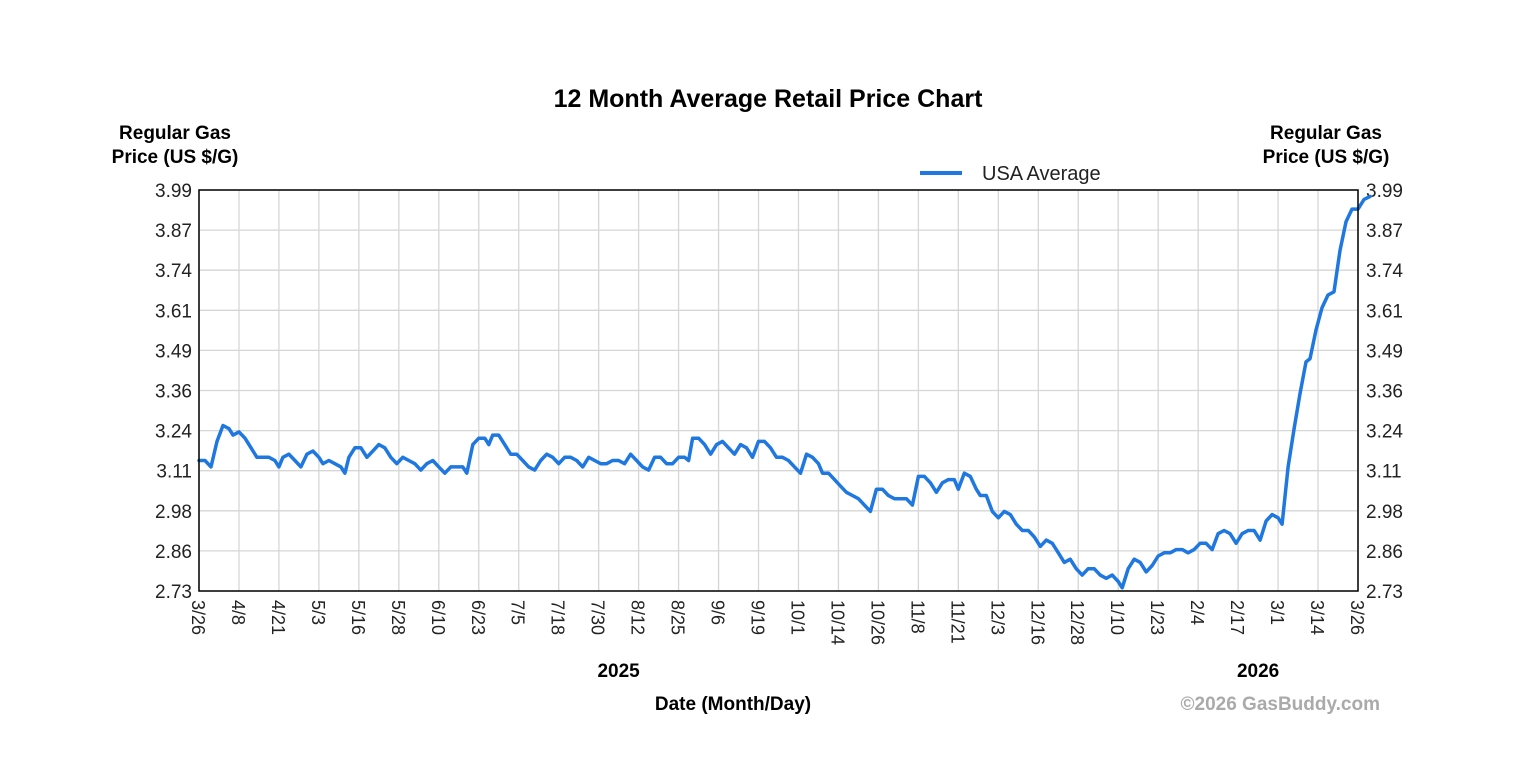  What do you see at coordinates (938, 671) in the screenshot?
I see `year-labels: 2025 2026` at bounding box center [938, 671].